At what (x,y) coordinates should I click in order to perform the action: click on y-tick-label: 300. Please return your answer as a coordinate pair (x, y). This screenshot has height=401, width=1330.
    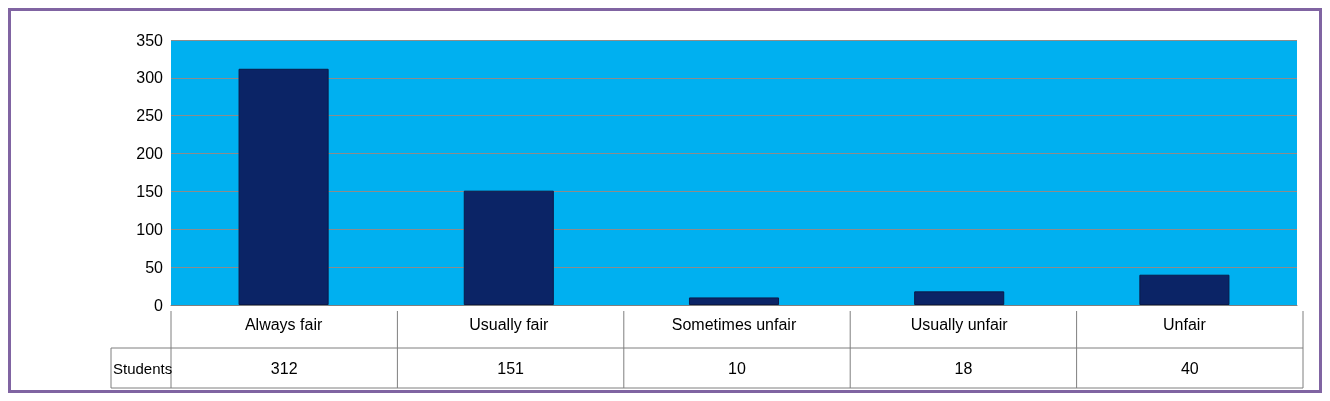
    Looking at the image, I should click on (150, 78).